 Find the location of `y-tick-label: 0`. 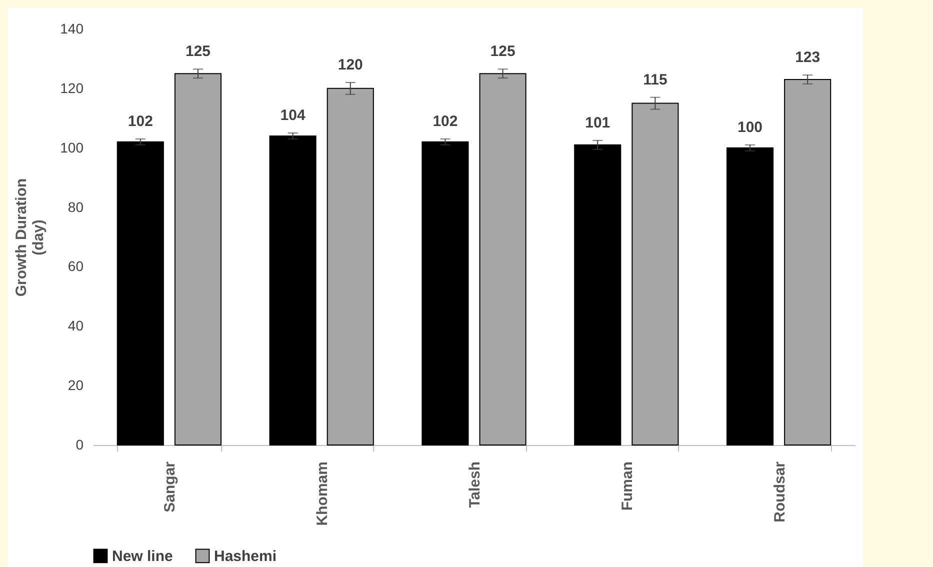

y-tick-label: 0 is located at coordinates (80, 444).